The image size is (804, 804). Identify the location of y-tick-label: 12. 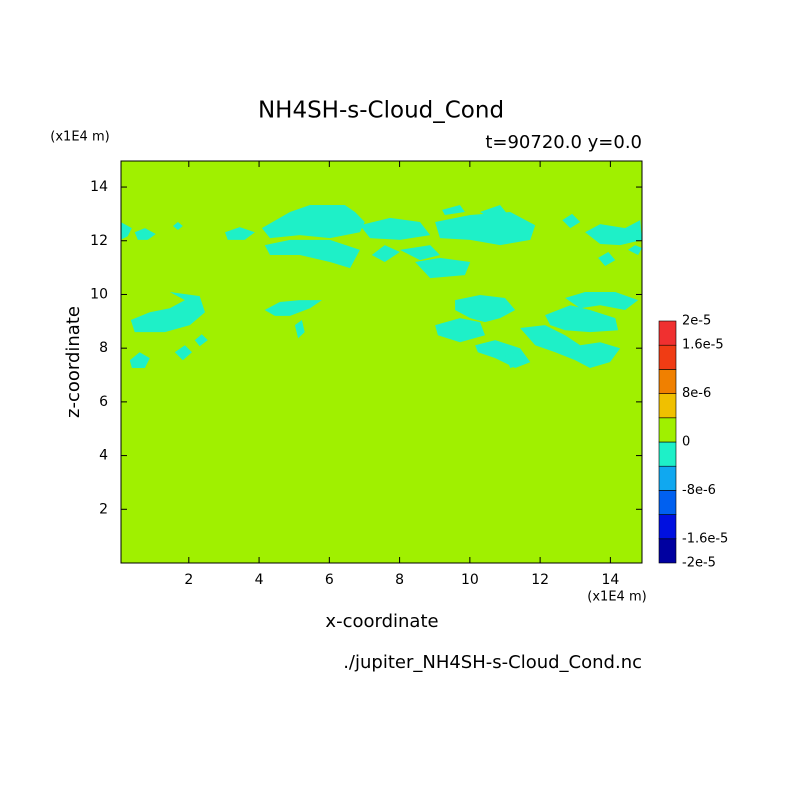
(99, 241).